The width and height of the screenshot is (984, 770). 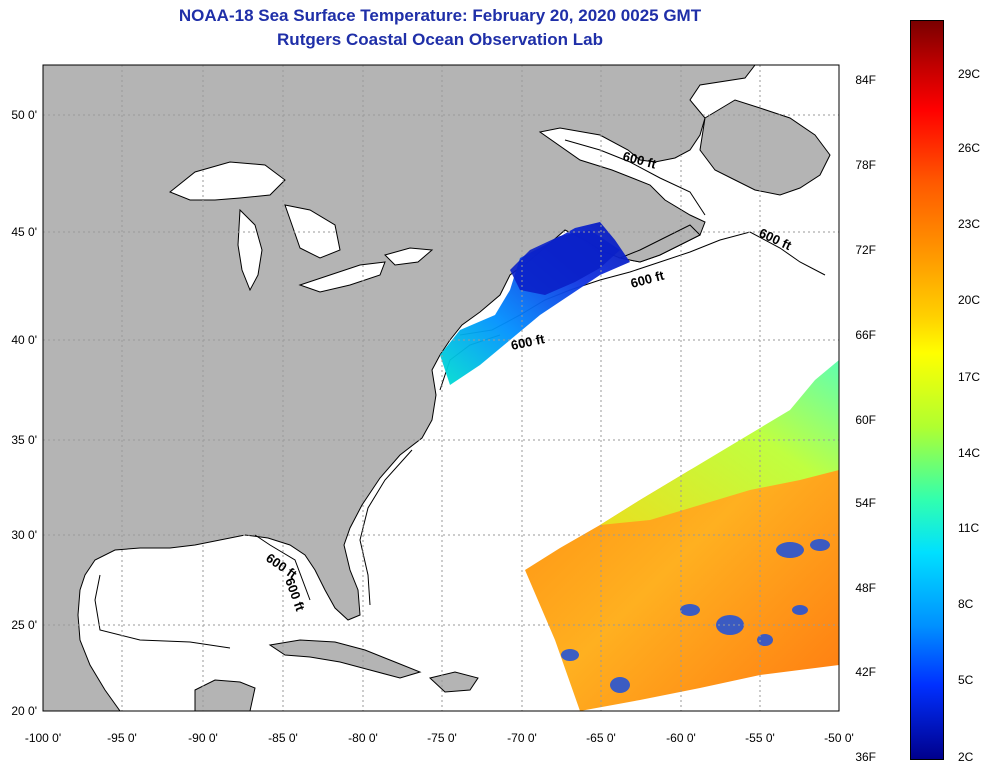 What do you see at coordinates (440, 39) in the screenshot?
I see `map-subtitle: Rutgers Coastal Ocean Observation Lab` at bounding box center [440, 39].